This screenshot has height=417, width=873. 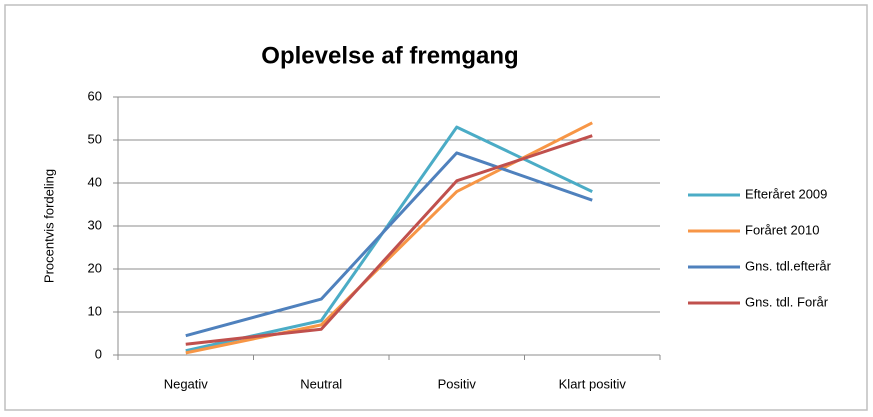 What do you see at coordinates (457, 383) in the screenshot?
I see `x-tick-label: Positiv` at bounding box center [457, 383].